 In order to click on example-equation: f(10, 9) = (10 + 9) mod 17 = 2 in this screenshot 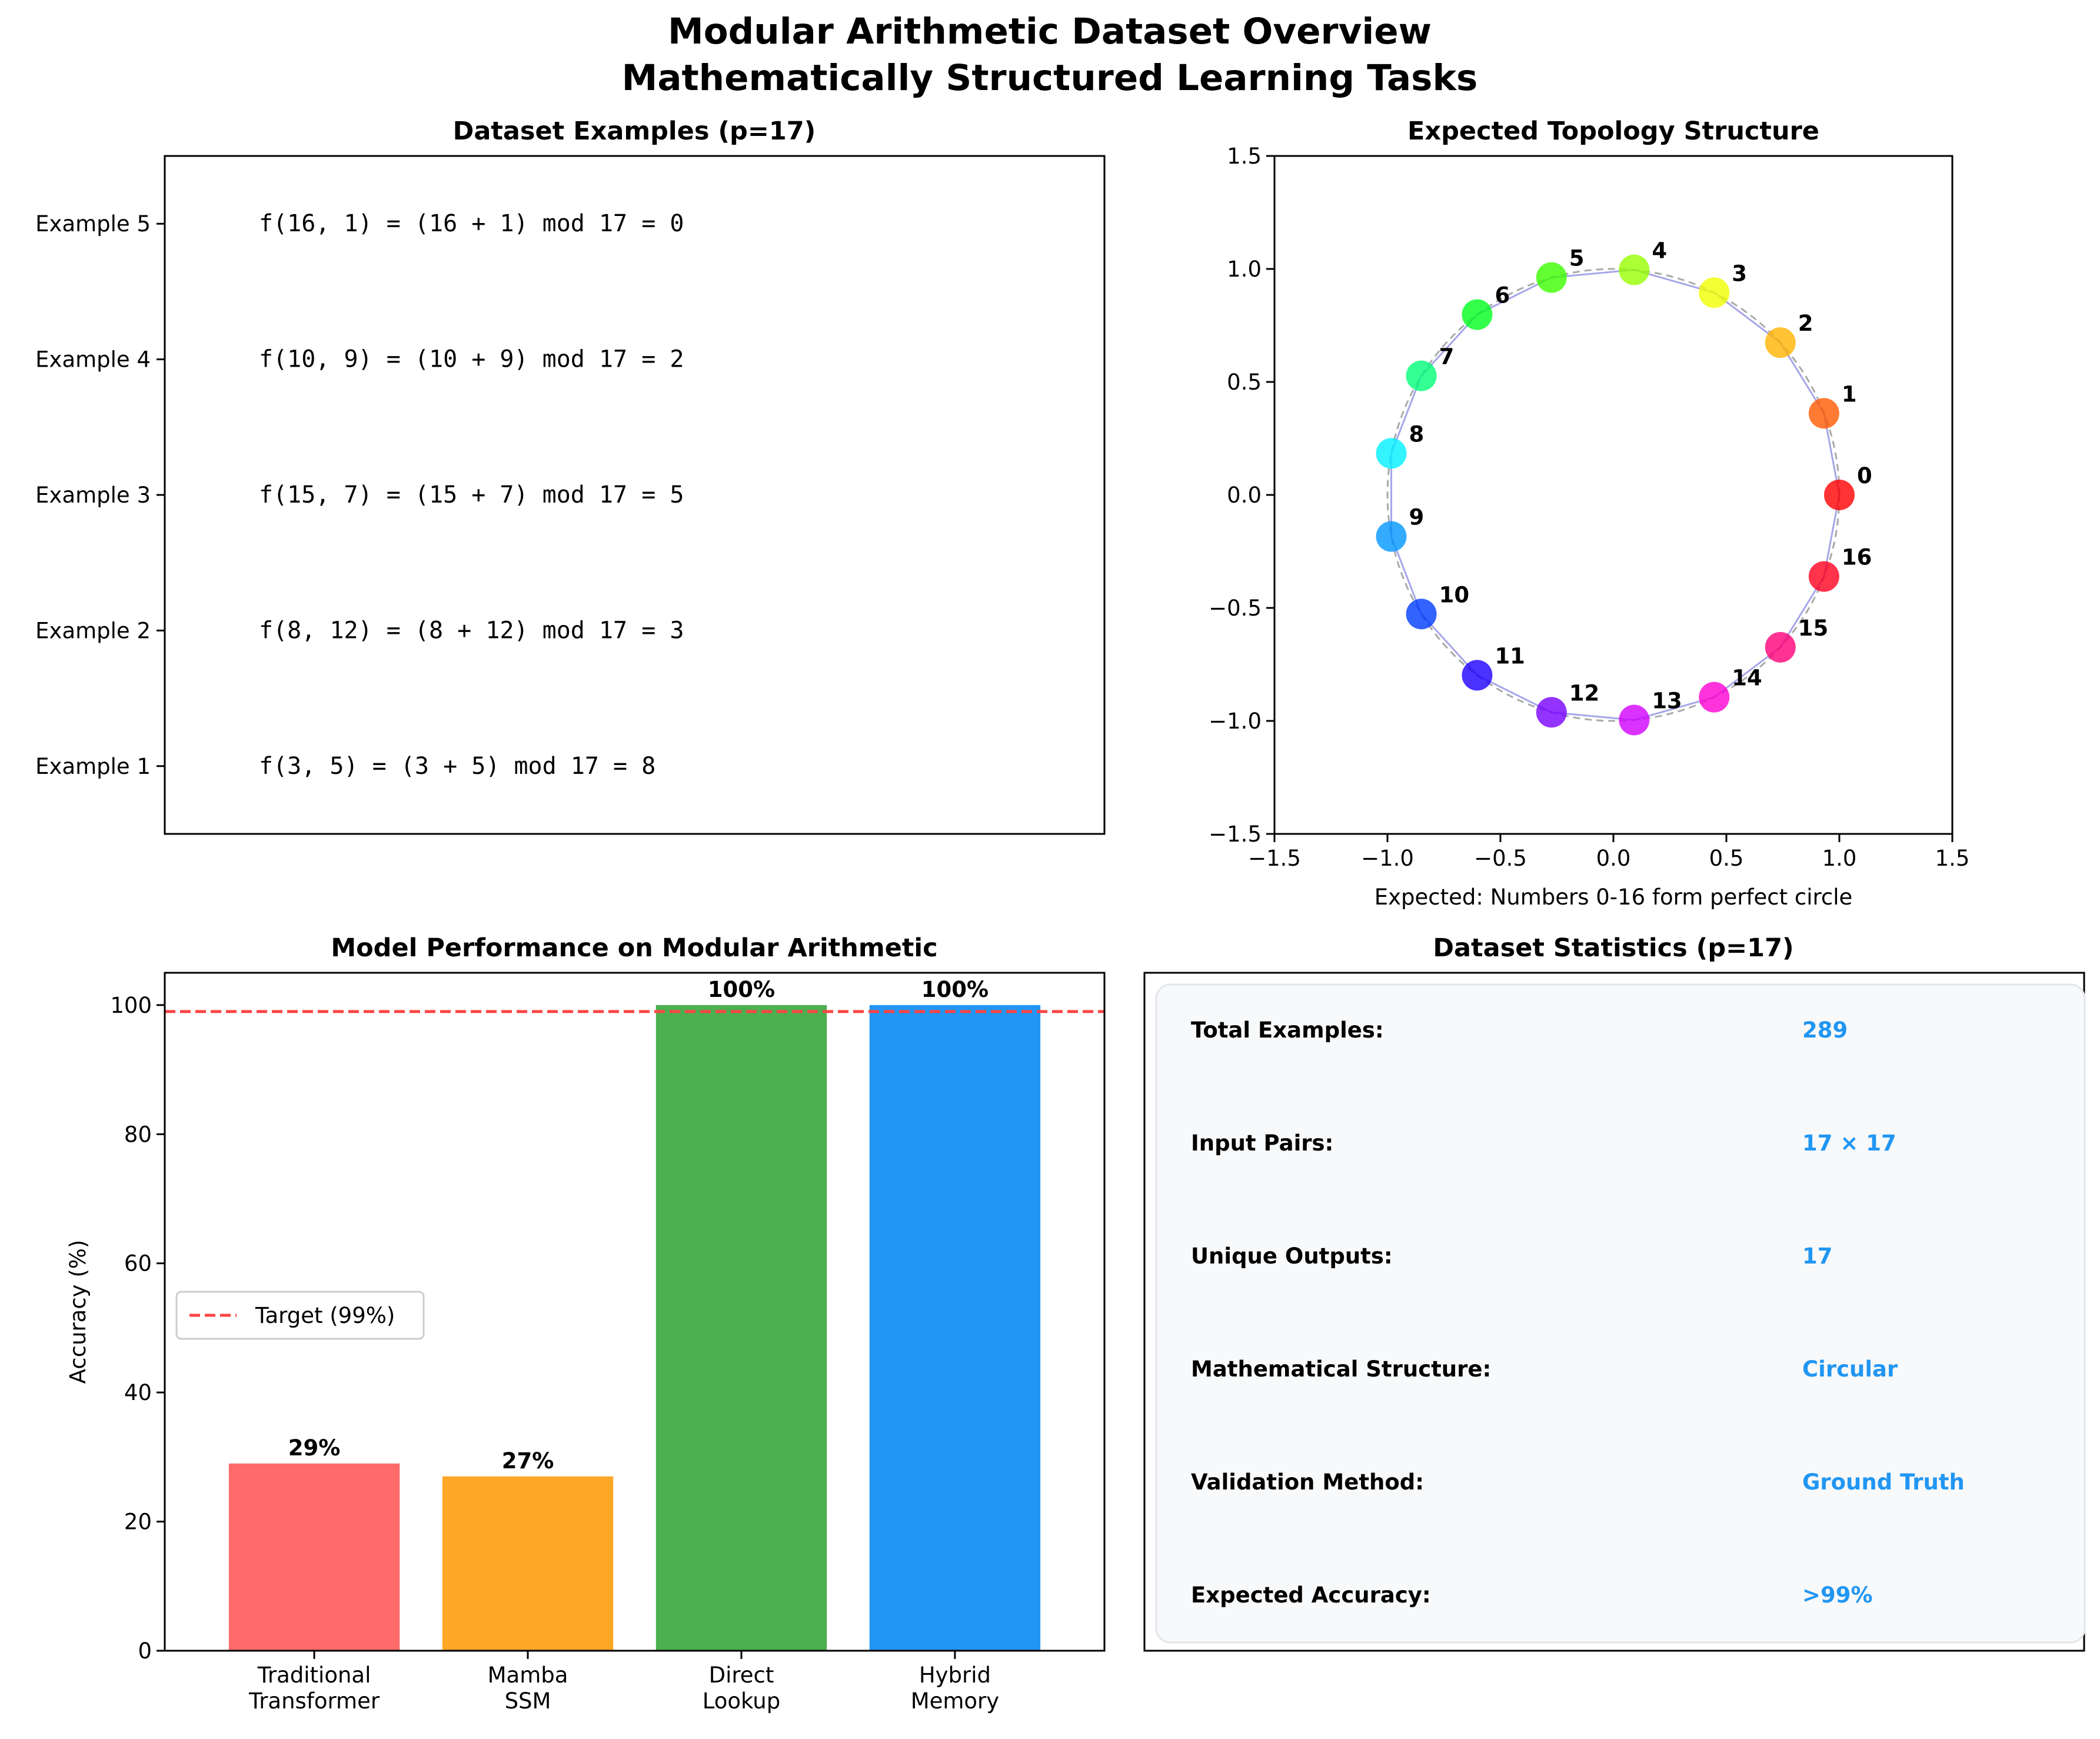, I will do `click(471, 359)`.